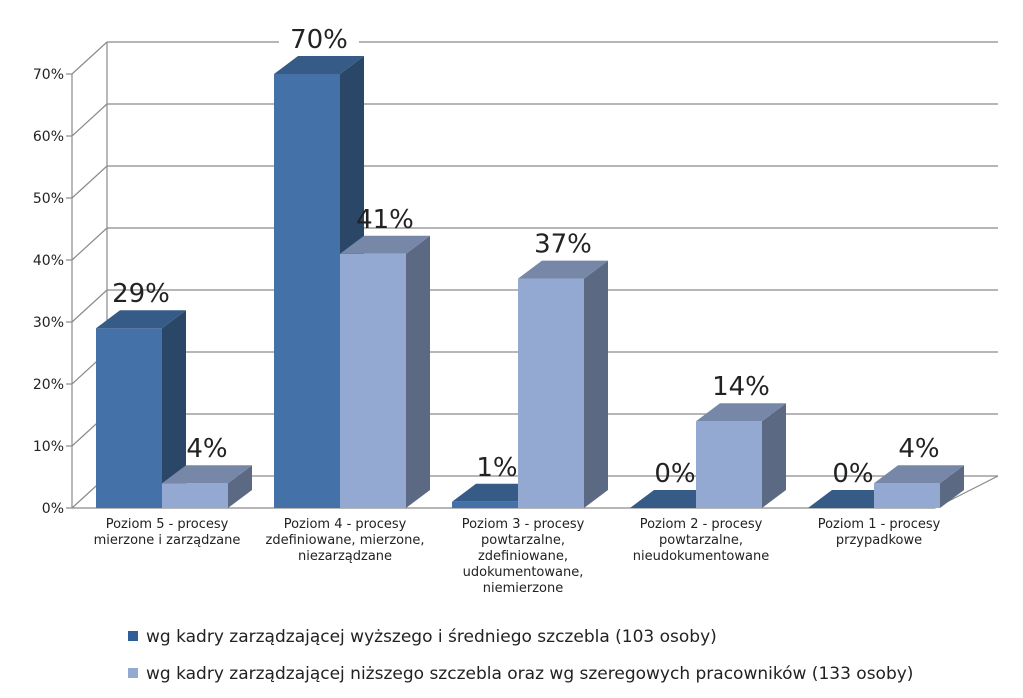 The height and width of the screenshot is (698, 1023). Describe the element at coordinates (319, 65) in the screenshot. I see `bar-top-s1-c2` at that location.